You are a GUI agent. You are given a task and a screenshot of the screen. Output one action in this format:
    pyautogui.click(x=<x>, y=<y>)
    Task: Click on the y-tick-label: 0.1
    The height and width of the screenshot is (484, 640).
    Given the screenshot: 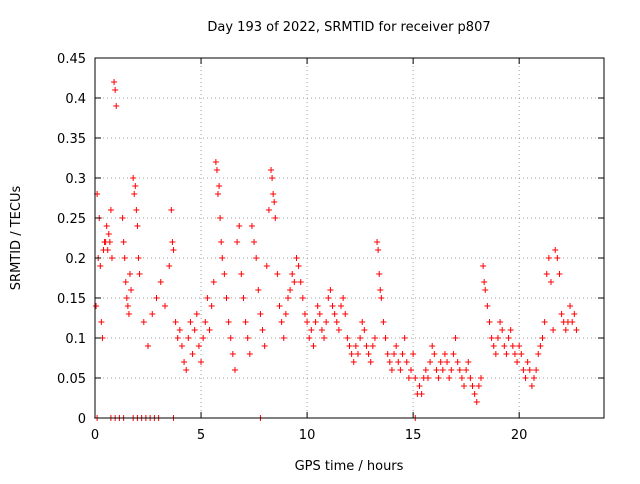 What is the action you would take?
    pyautogui.click(x=75, y=339)
    